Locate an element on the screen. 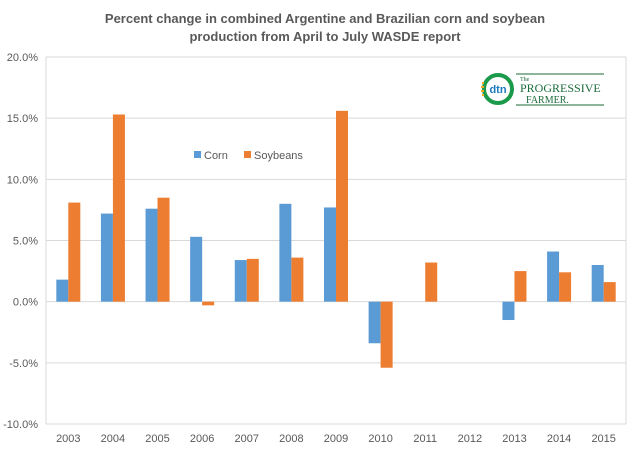 The height and width of the screenshot is (460, 640). legend-swatch-soybeans is located at coordinates (247, 154).